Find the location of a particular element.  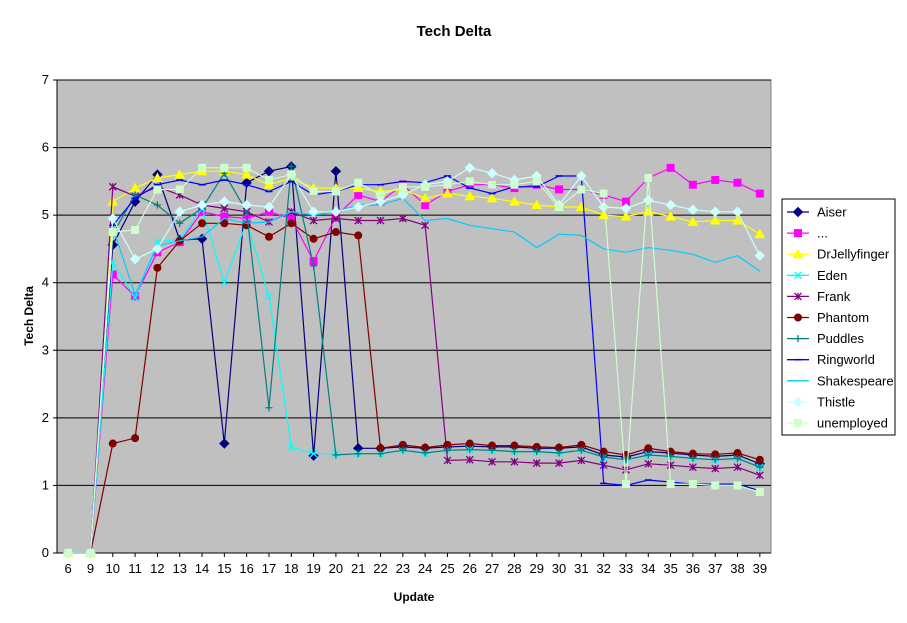

legend-item-frank: Frank is located at coordinates (819, 296).